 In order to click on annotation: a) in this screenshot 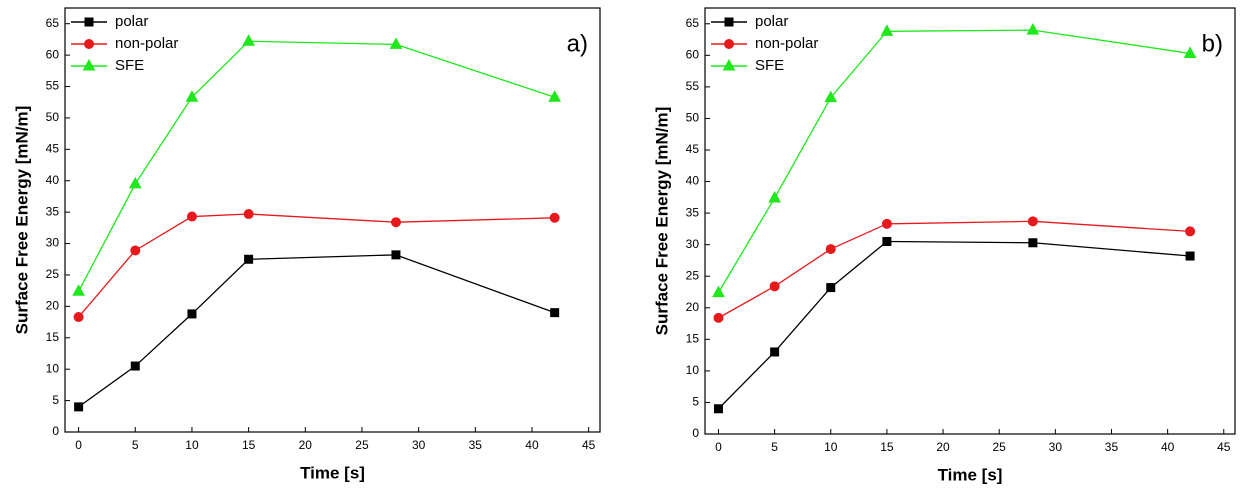, I will do `click(577, 43)`.